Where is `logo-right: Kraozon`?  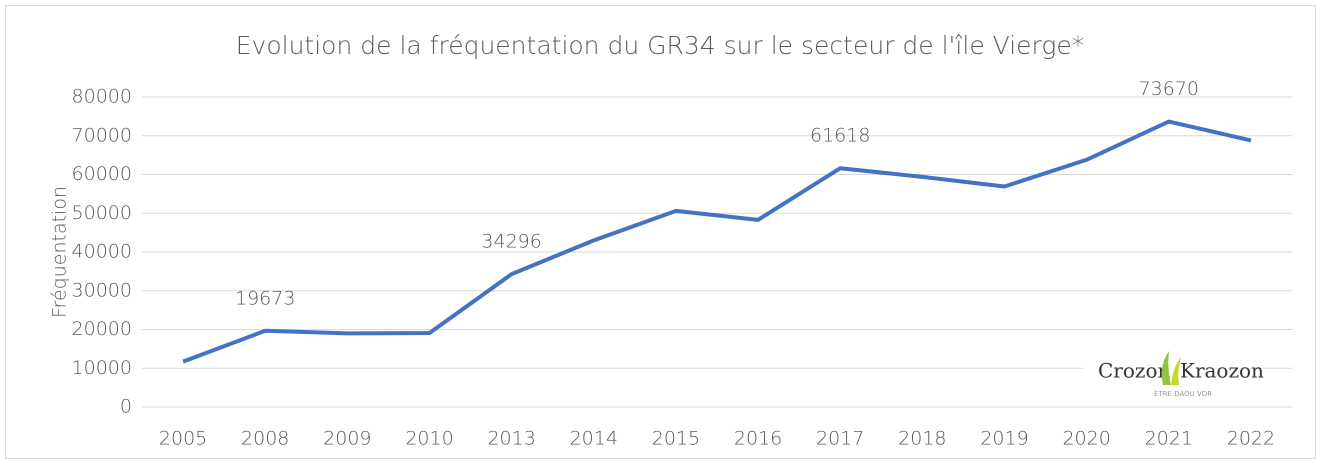 logo-right: Kraozon is located at coordinates (1222, 371).